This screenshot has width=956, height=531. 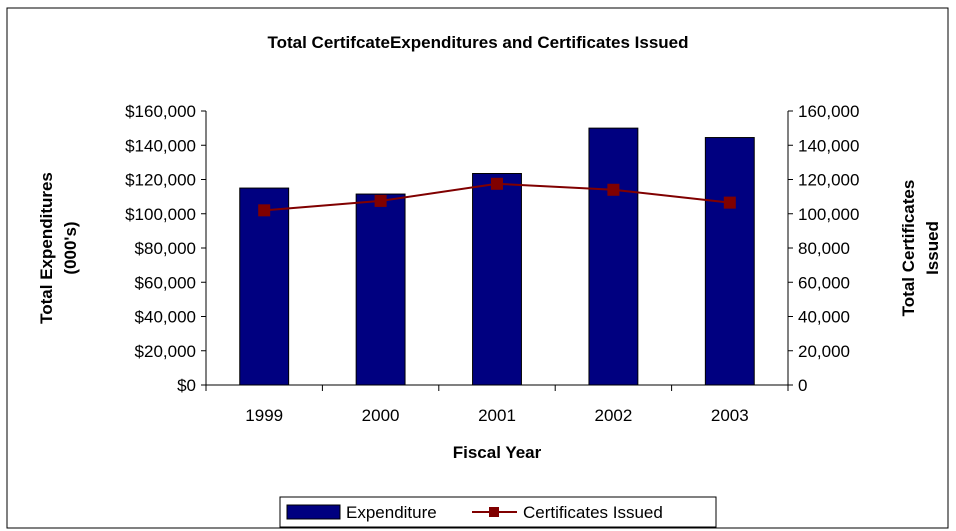 What do you see at coordinates (497, 405) in the screenshot?
I see `x-axis-ticks: 1999 2000 2001 2002 2003` at bounding box center [497, 405].